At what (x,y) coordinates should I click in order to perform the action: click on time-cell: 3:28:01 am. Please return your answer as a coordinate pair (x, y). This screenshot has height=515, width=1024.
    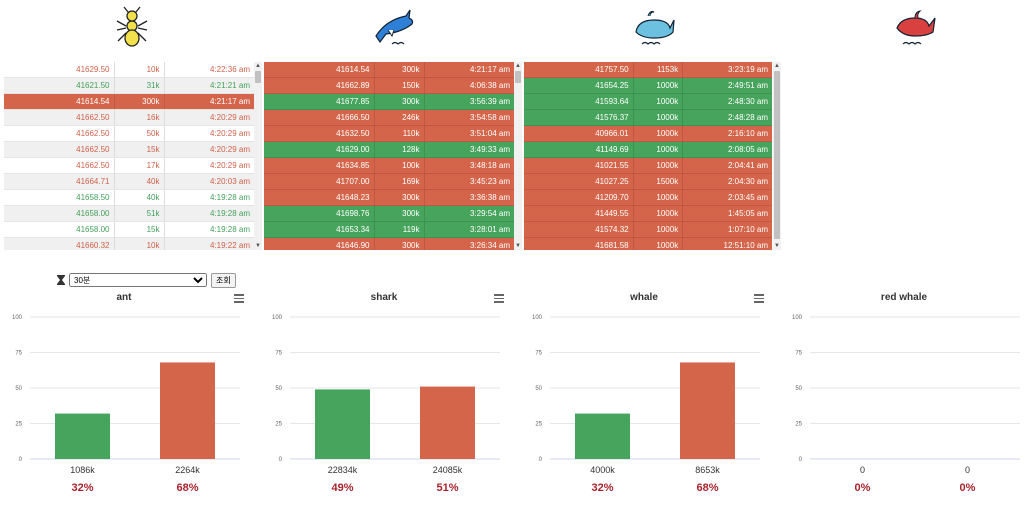
    Looking at the image, I should click on (469, 229).